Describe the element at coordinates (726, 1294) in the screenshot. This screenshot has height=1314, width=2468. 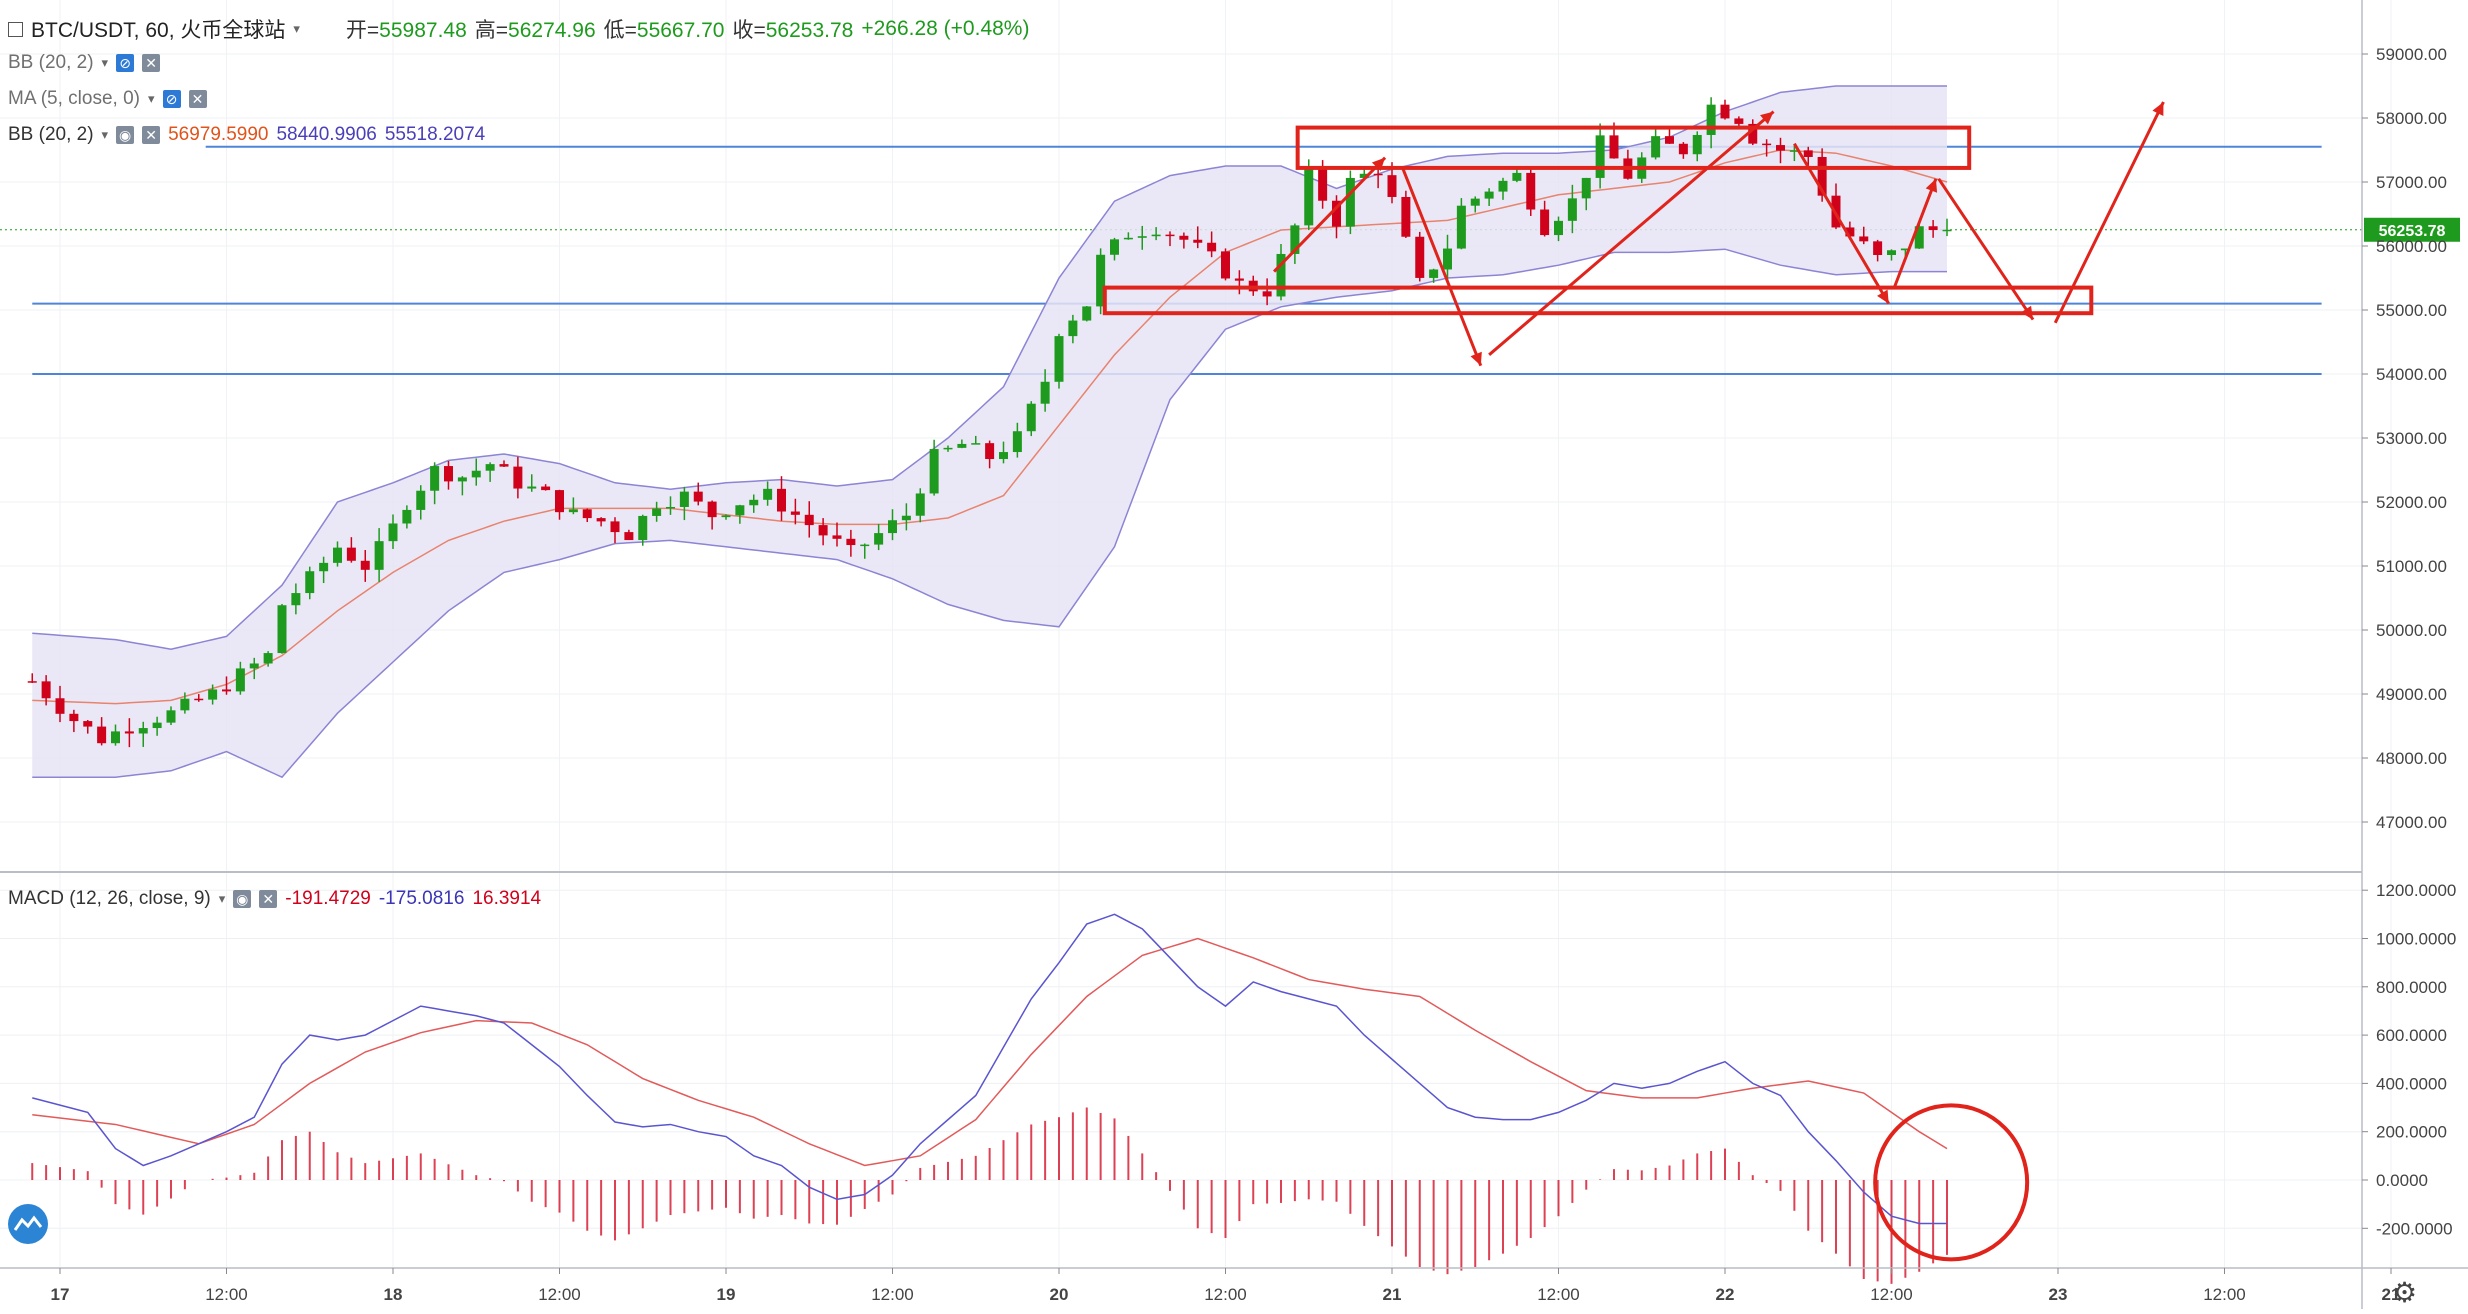
I see `time-tick-label: 19` at that location.